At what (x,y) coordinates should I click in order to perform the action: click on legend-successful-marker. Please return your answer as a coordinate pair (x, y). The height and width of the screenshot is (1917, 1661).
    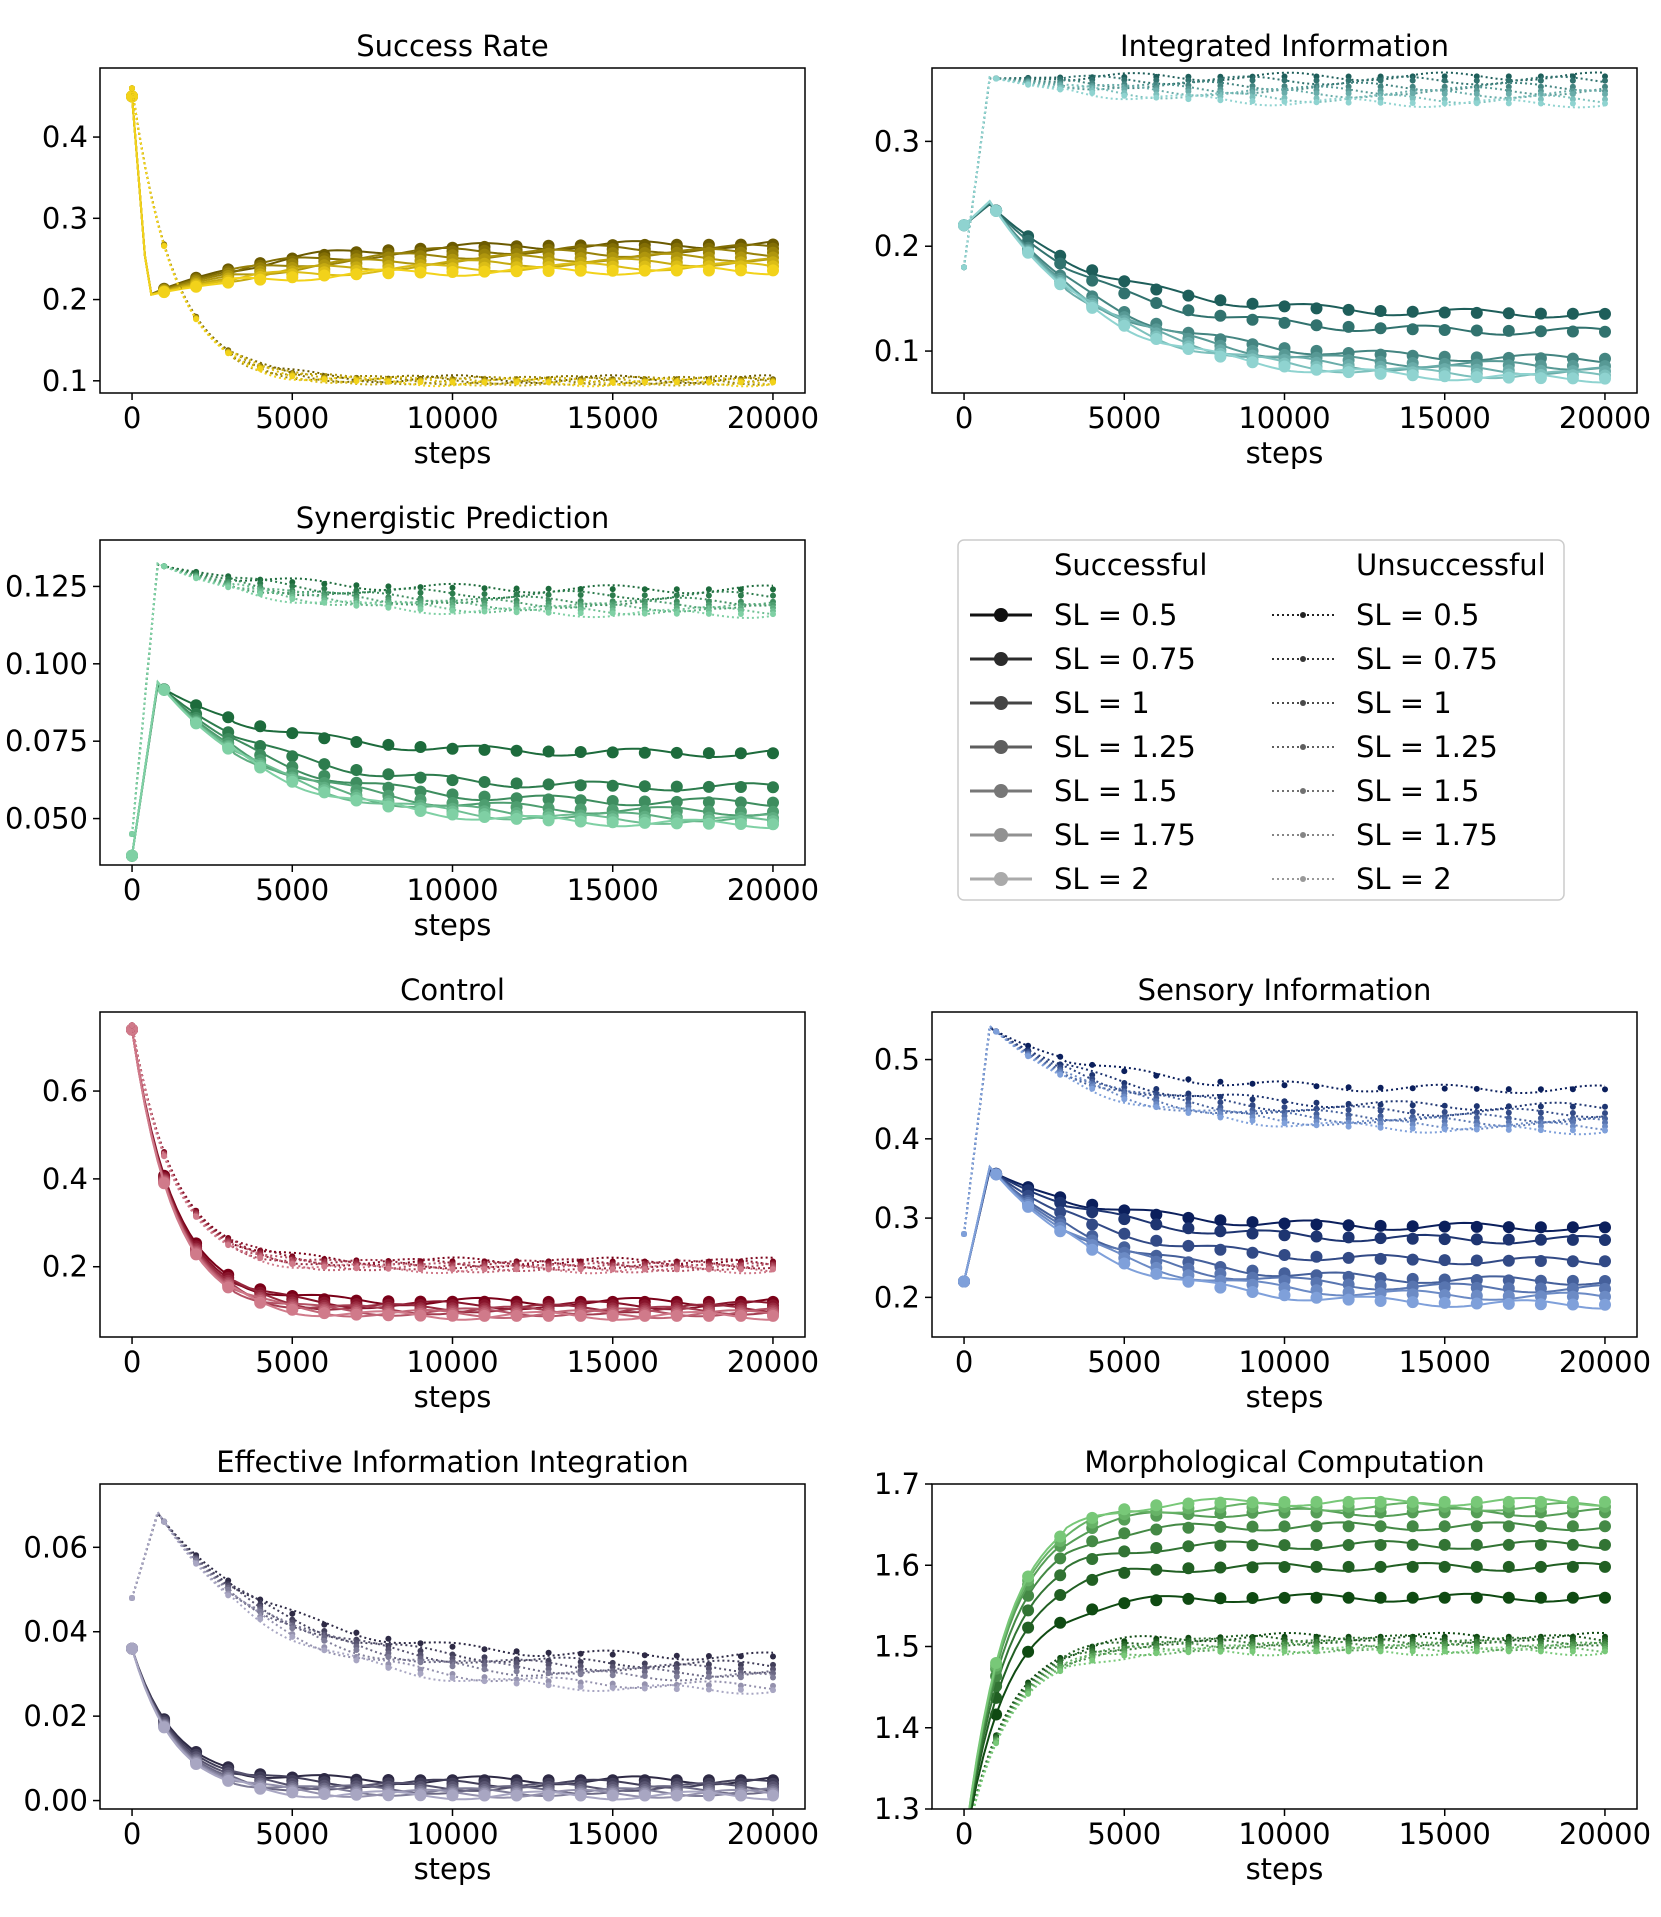
    Looking at the image, I should click on (1001, 659).